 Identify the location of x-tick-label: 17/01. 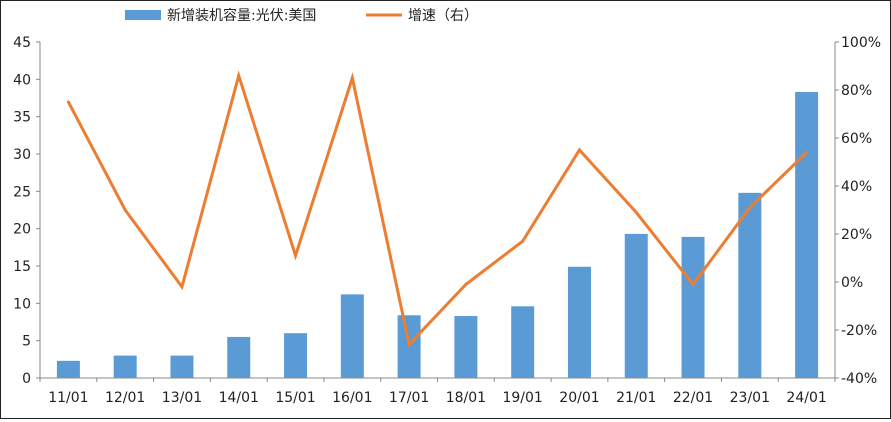
(409, 398).